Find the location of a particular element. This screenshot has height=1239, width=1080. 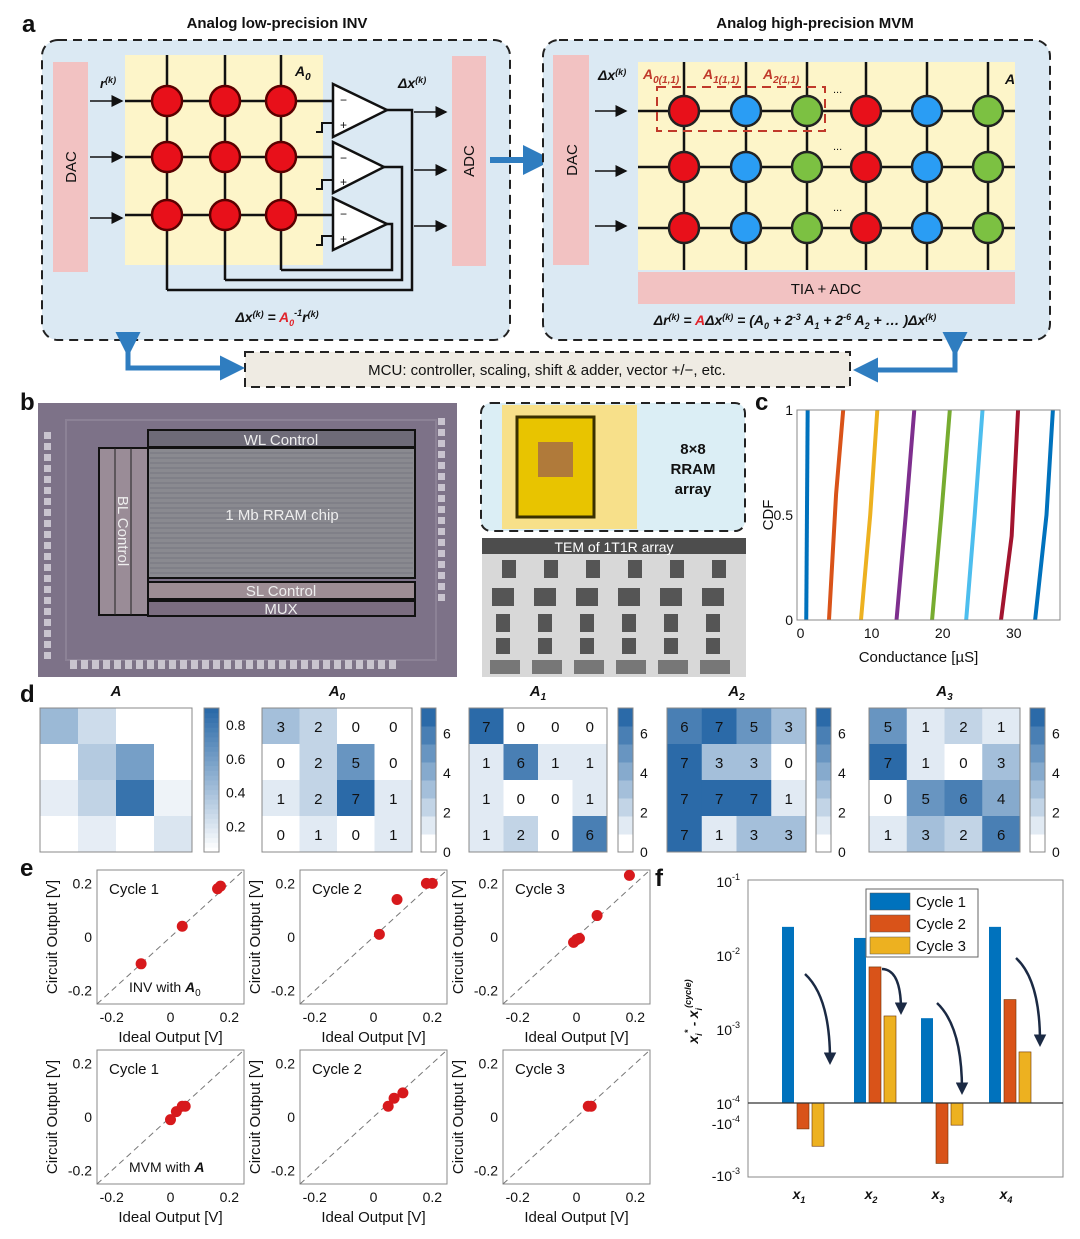

array-label-line3: array is located at coordinates (693, 489).